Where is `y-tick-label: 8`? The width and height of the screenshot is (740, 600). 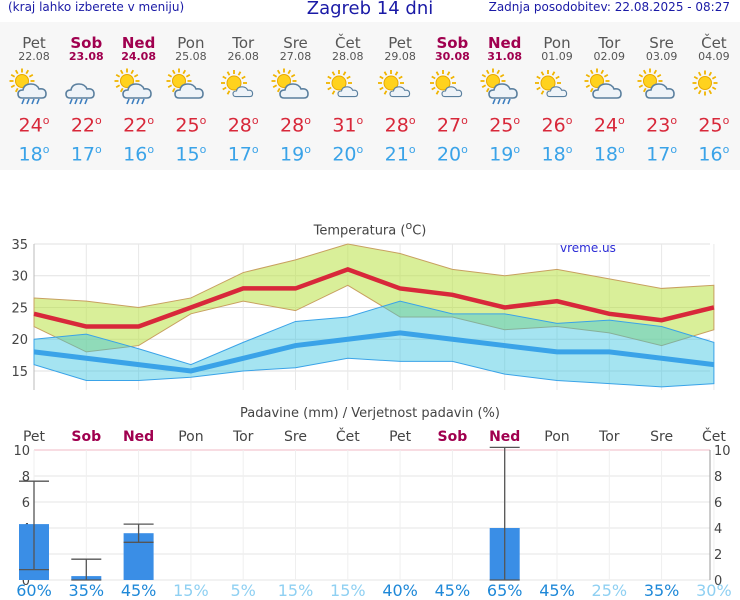 y-tick-label: 8 is located at coordinates (26, 477).